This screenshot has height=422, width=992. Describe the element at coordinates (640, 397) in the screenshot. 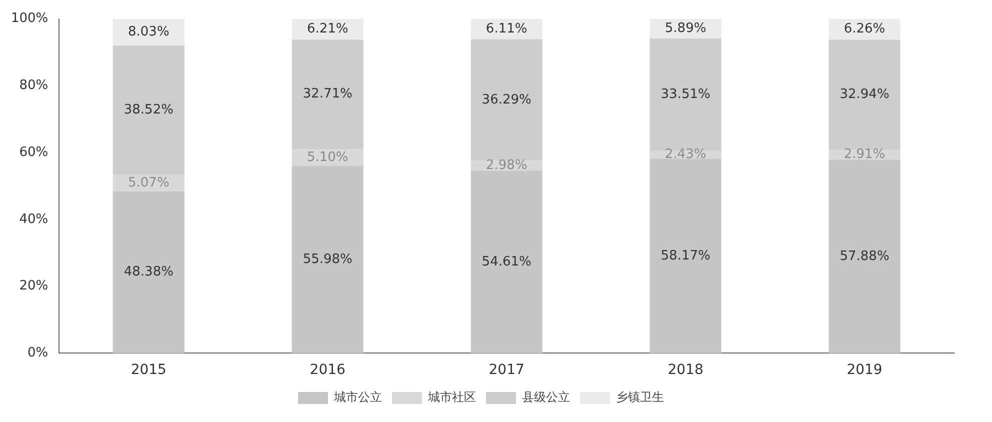

I see `legend-label: 乡镇卫生` at that location.